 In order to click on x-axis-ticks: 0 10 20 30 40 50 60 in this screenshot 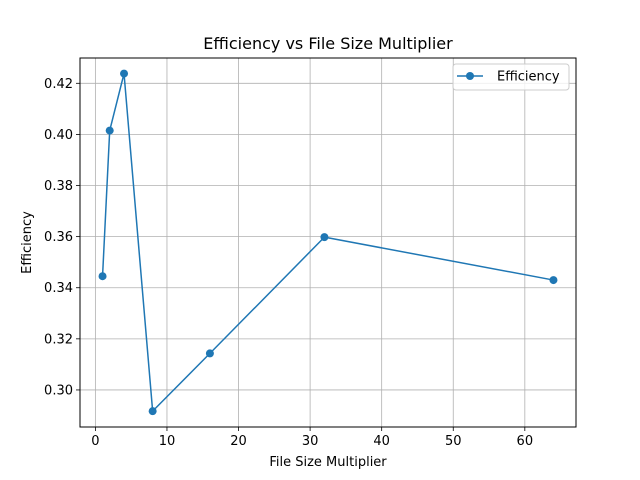, I will do `click(312, 438)`.